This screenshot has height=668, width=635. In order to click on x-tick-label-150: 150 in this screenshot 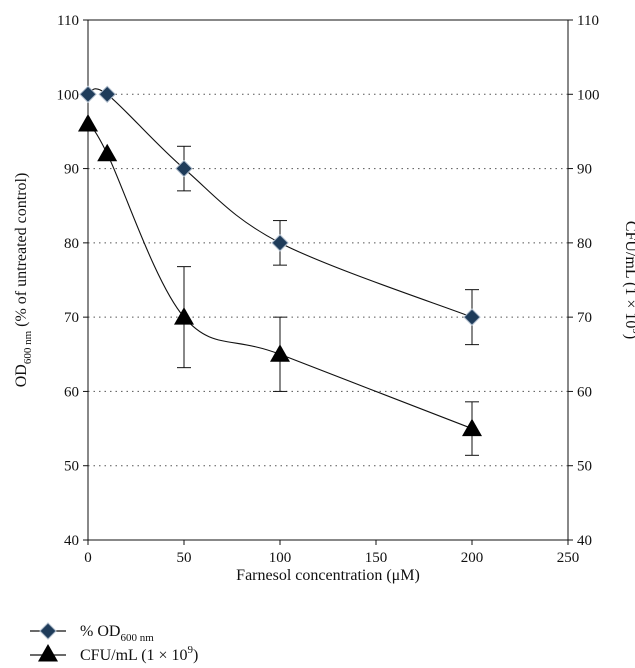, I will do `click(376, 558)`.